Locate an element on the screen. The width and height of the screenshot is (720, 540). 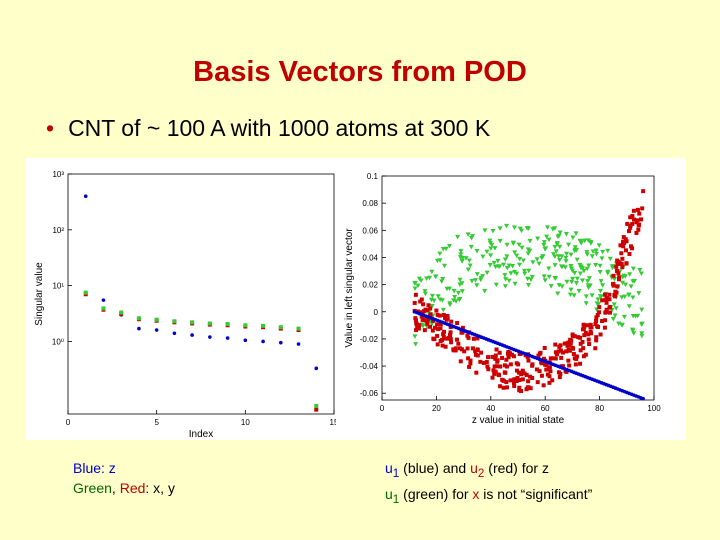
y-tick-label: 0.02 is located at coordinates (370, 285).